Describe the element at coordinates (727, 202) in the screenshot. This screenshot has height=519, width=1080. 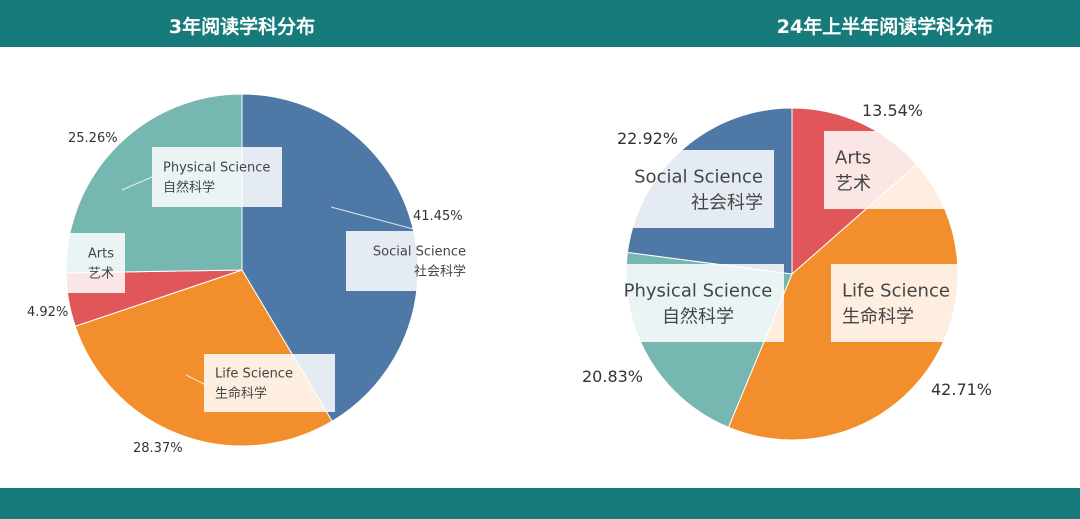
I see `chart-2-label-cn-social-science: 社会科学` at that location.